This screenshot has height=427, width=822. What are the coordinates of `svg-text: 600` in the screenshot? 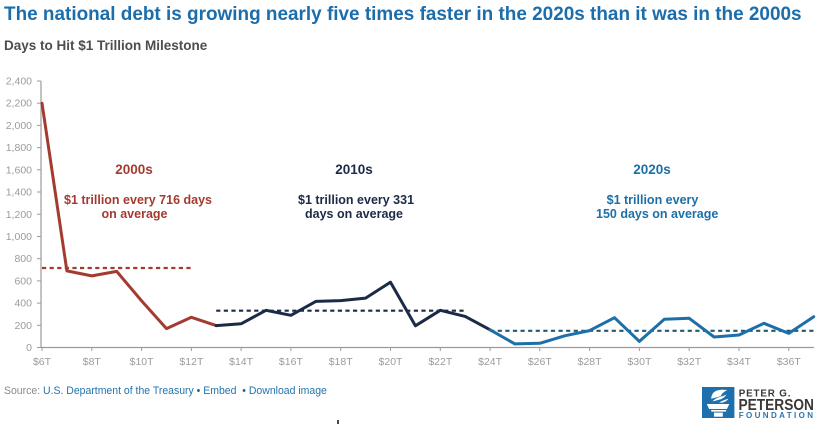 It's located at (23, 281).